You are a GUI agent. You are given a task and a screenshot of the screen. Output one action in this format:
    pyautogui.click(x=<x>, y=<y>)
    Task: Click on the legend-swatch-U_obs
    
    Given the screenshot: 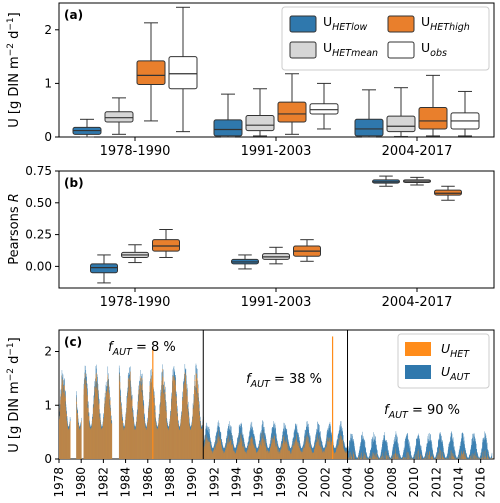 What is the action you would take?
    pyautogui.click(x=401, y=50)
    